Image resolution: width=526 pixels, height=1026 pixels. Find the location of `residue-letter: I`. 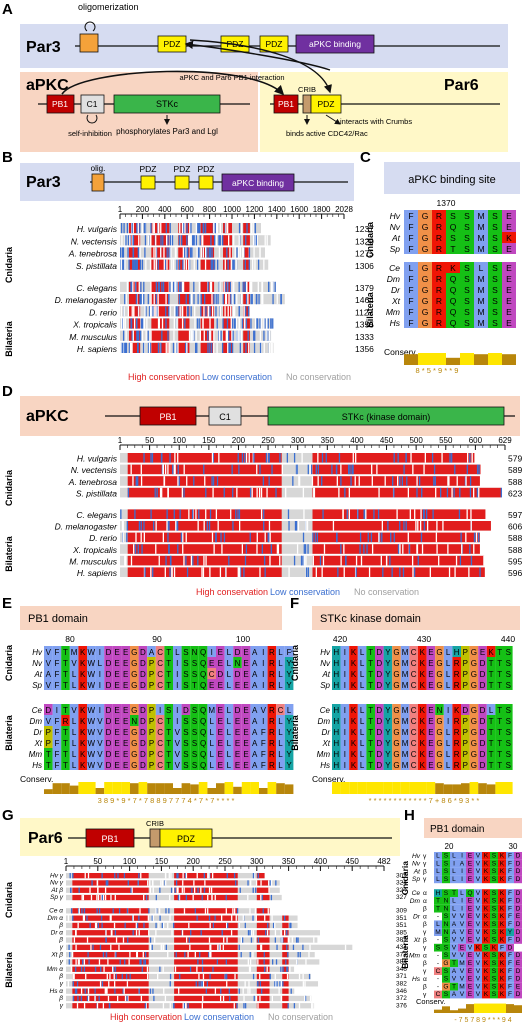

residue-letter: I is located at coordinates (263, 685).